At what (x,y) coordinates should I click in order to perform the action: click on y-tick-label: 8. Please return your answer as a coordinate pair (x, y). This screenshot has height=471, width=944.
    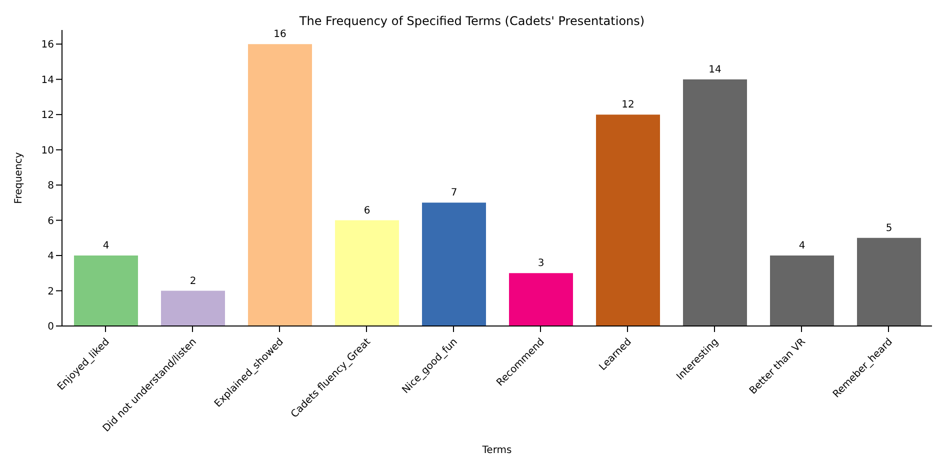
    Looking at the image, I should click on (51, 186).